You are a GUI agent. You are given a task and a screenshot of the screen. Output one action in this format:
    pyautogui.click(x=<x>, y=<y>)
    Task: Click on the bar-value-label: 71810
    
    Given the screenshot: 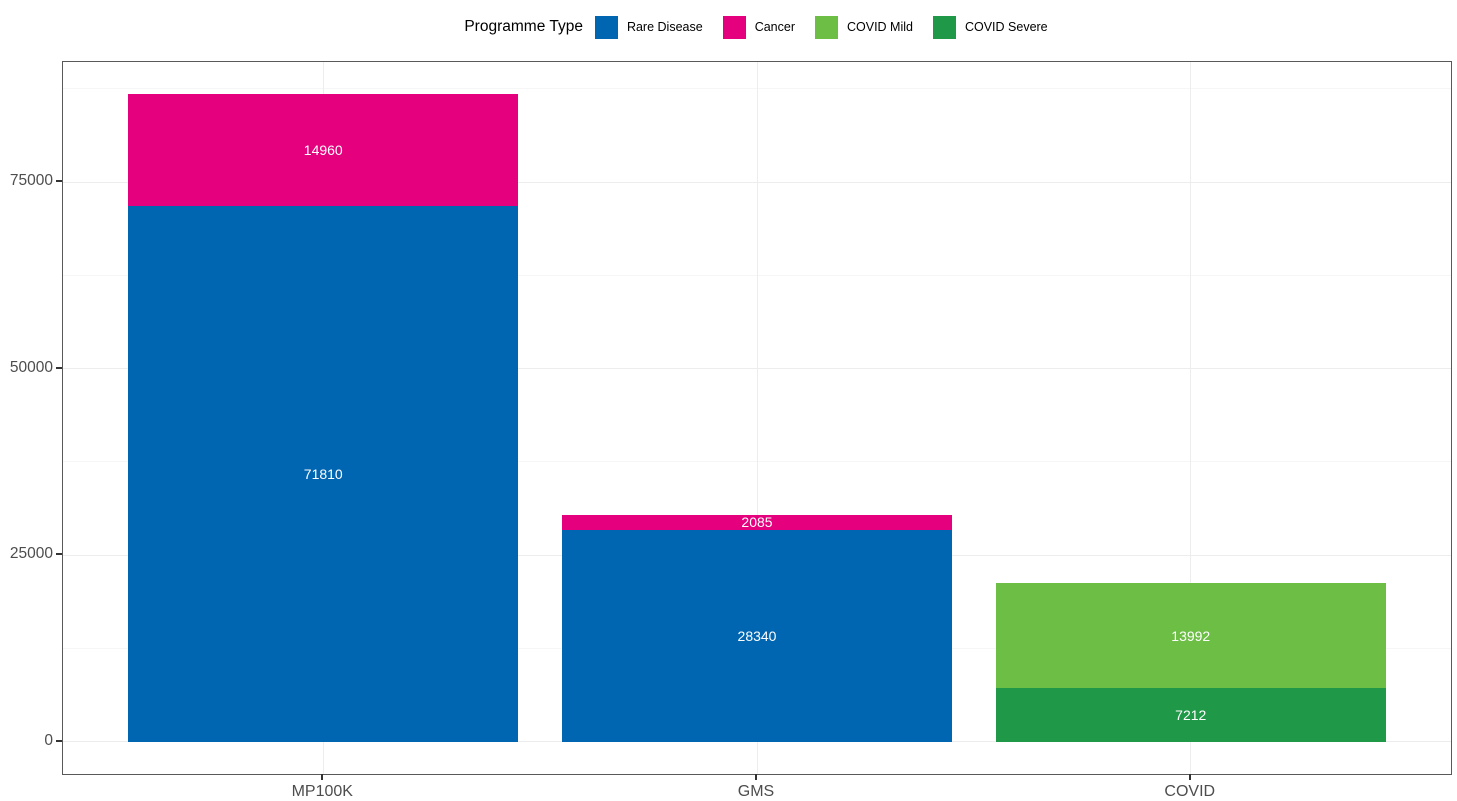 What is the action you would take?
    pyautogui.click(x=323, y=473)
    